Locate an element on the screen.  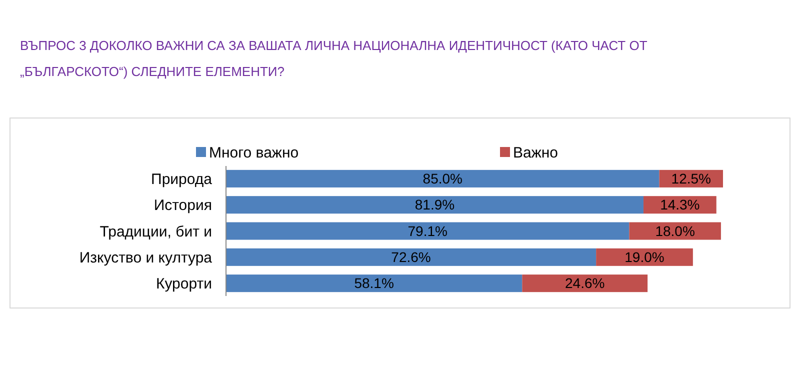
y-tick-label: Традиции, бит и is located at coordinates (156, 231).